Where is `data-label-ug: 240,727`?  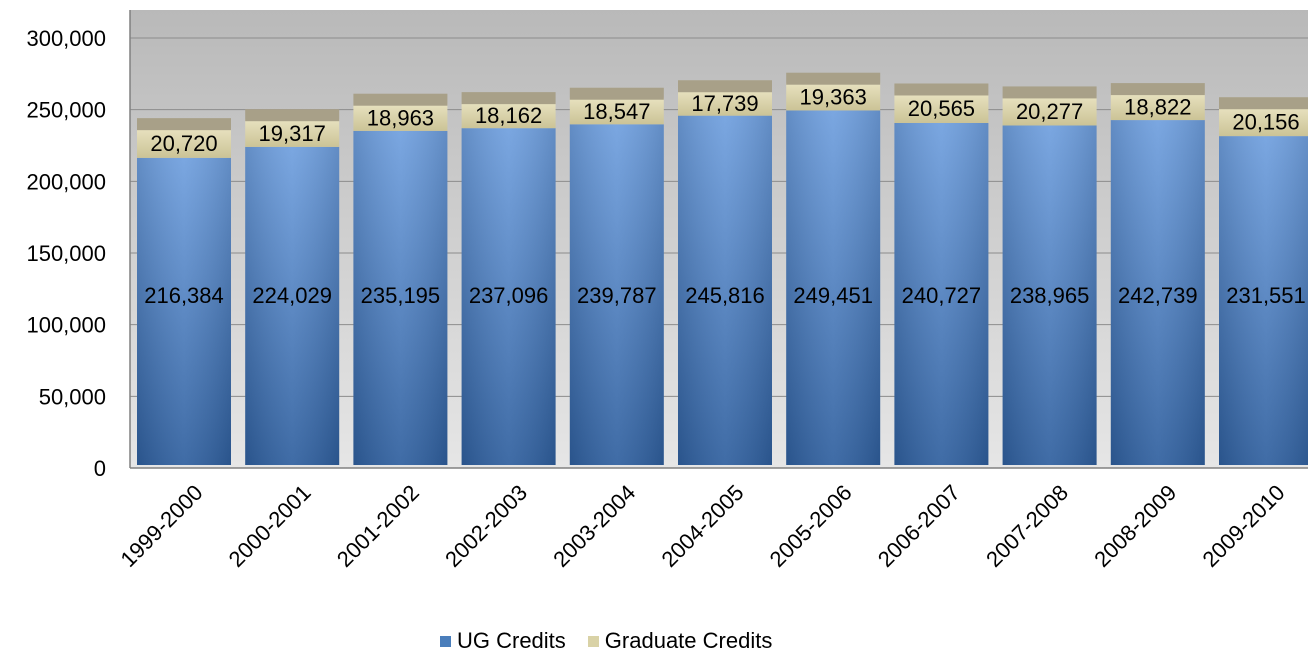
data-label-ug: 240,727 is located at coordinates (942, 295).